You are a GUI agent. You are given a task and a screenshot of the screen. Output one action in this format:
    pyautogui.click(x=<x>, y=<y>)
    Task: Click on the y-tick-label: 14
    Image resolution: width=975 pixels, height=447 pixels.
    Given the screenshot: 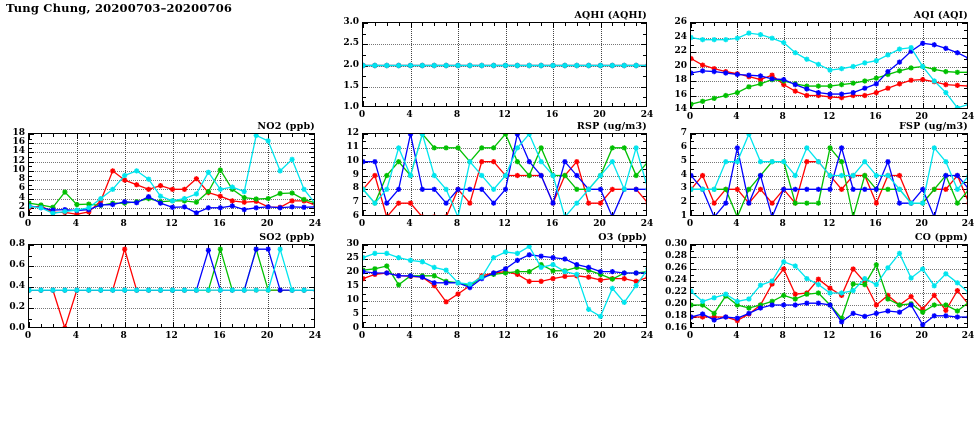 What is the action you would take?
    pyautogui.click(x=680, y=109)
    